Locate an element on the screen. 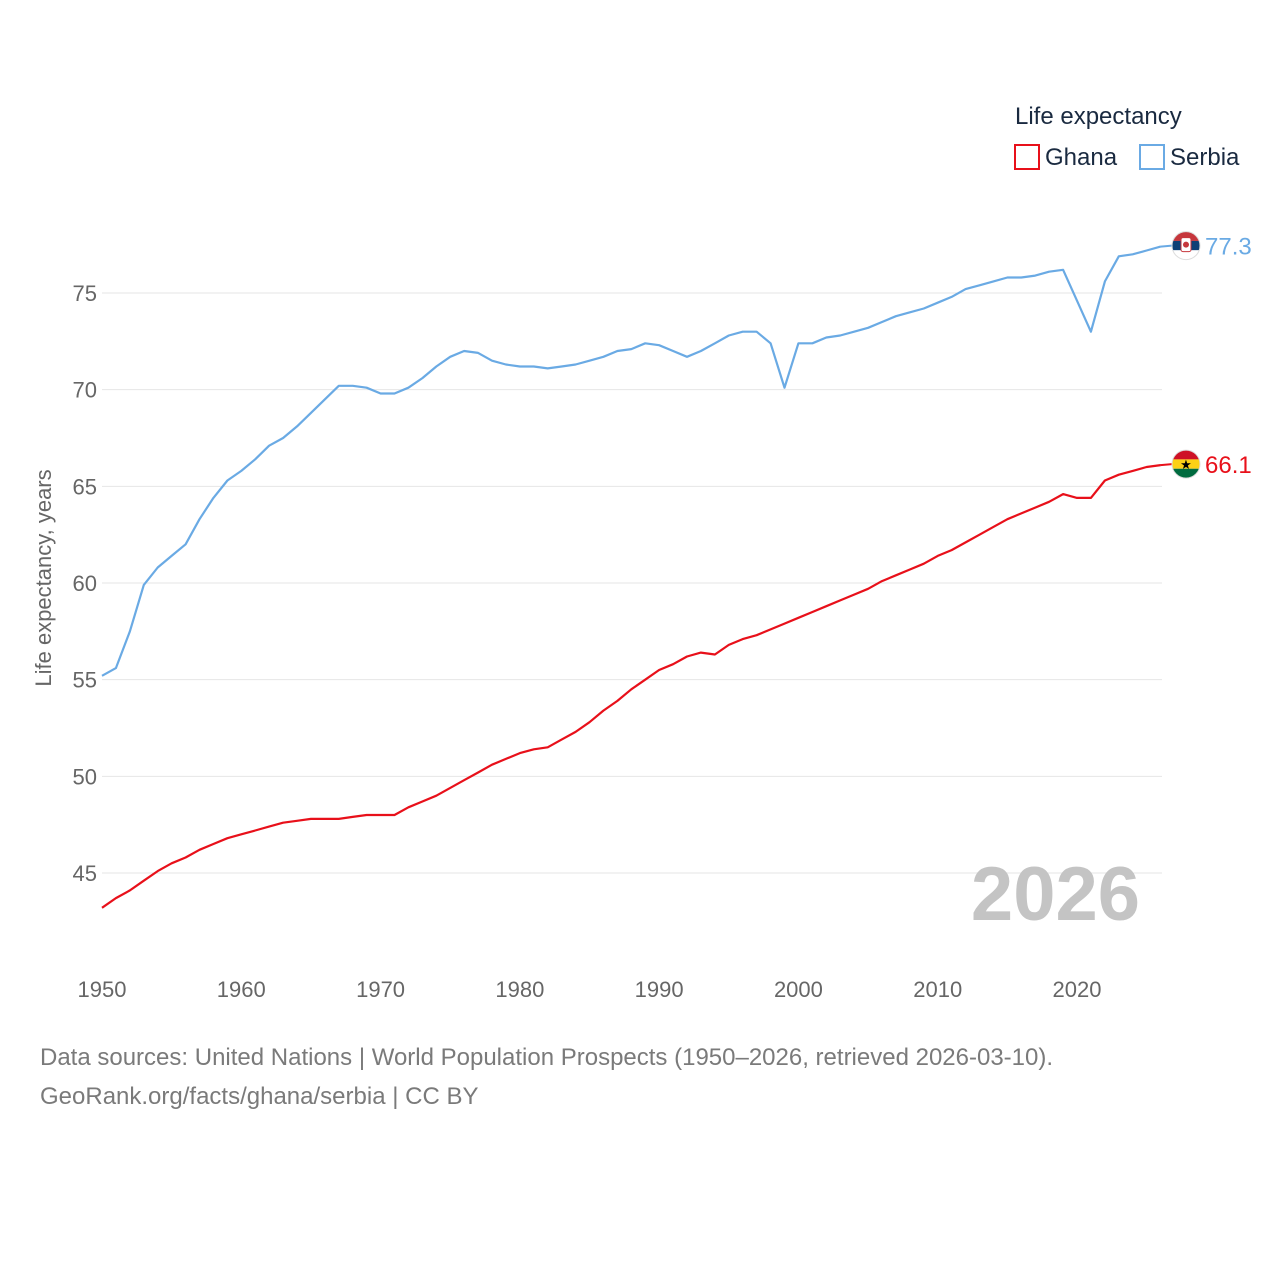 The image size is (1280, 1280). end-connector-serbia is located at coordinates (1166, 246).